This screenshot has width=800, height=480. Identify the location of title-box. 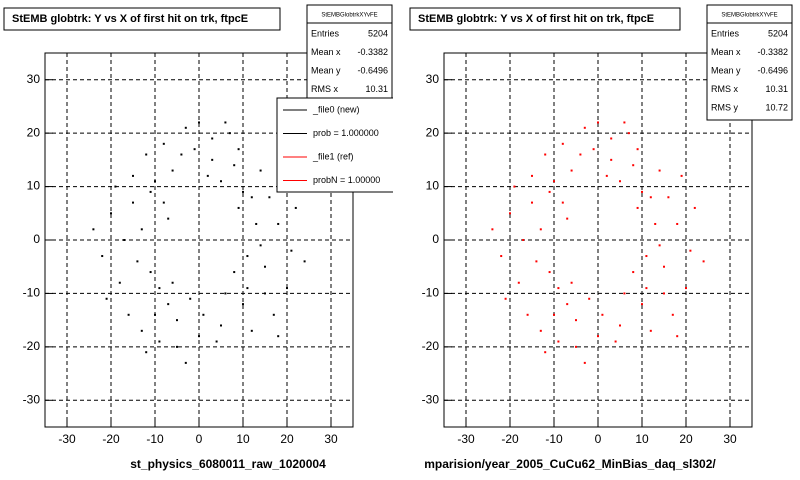
(142, 19).